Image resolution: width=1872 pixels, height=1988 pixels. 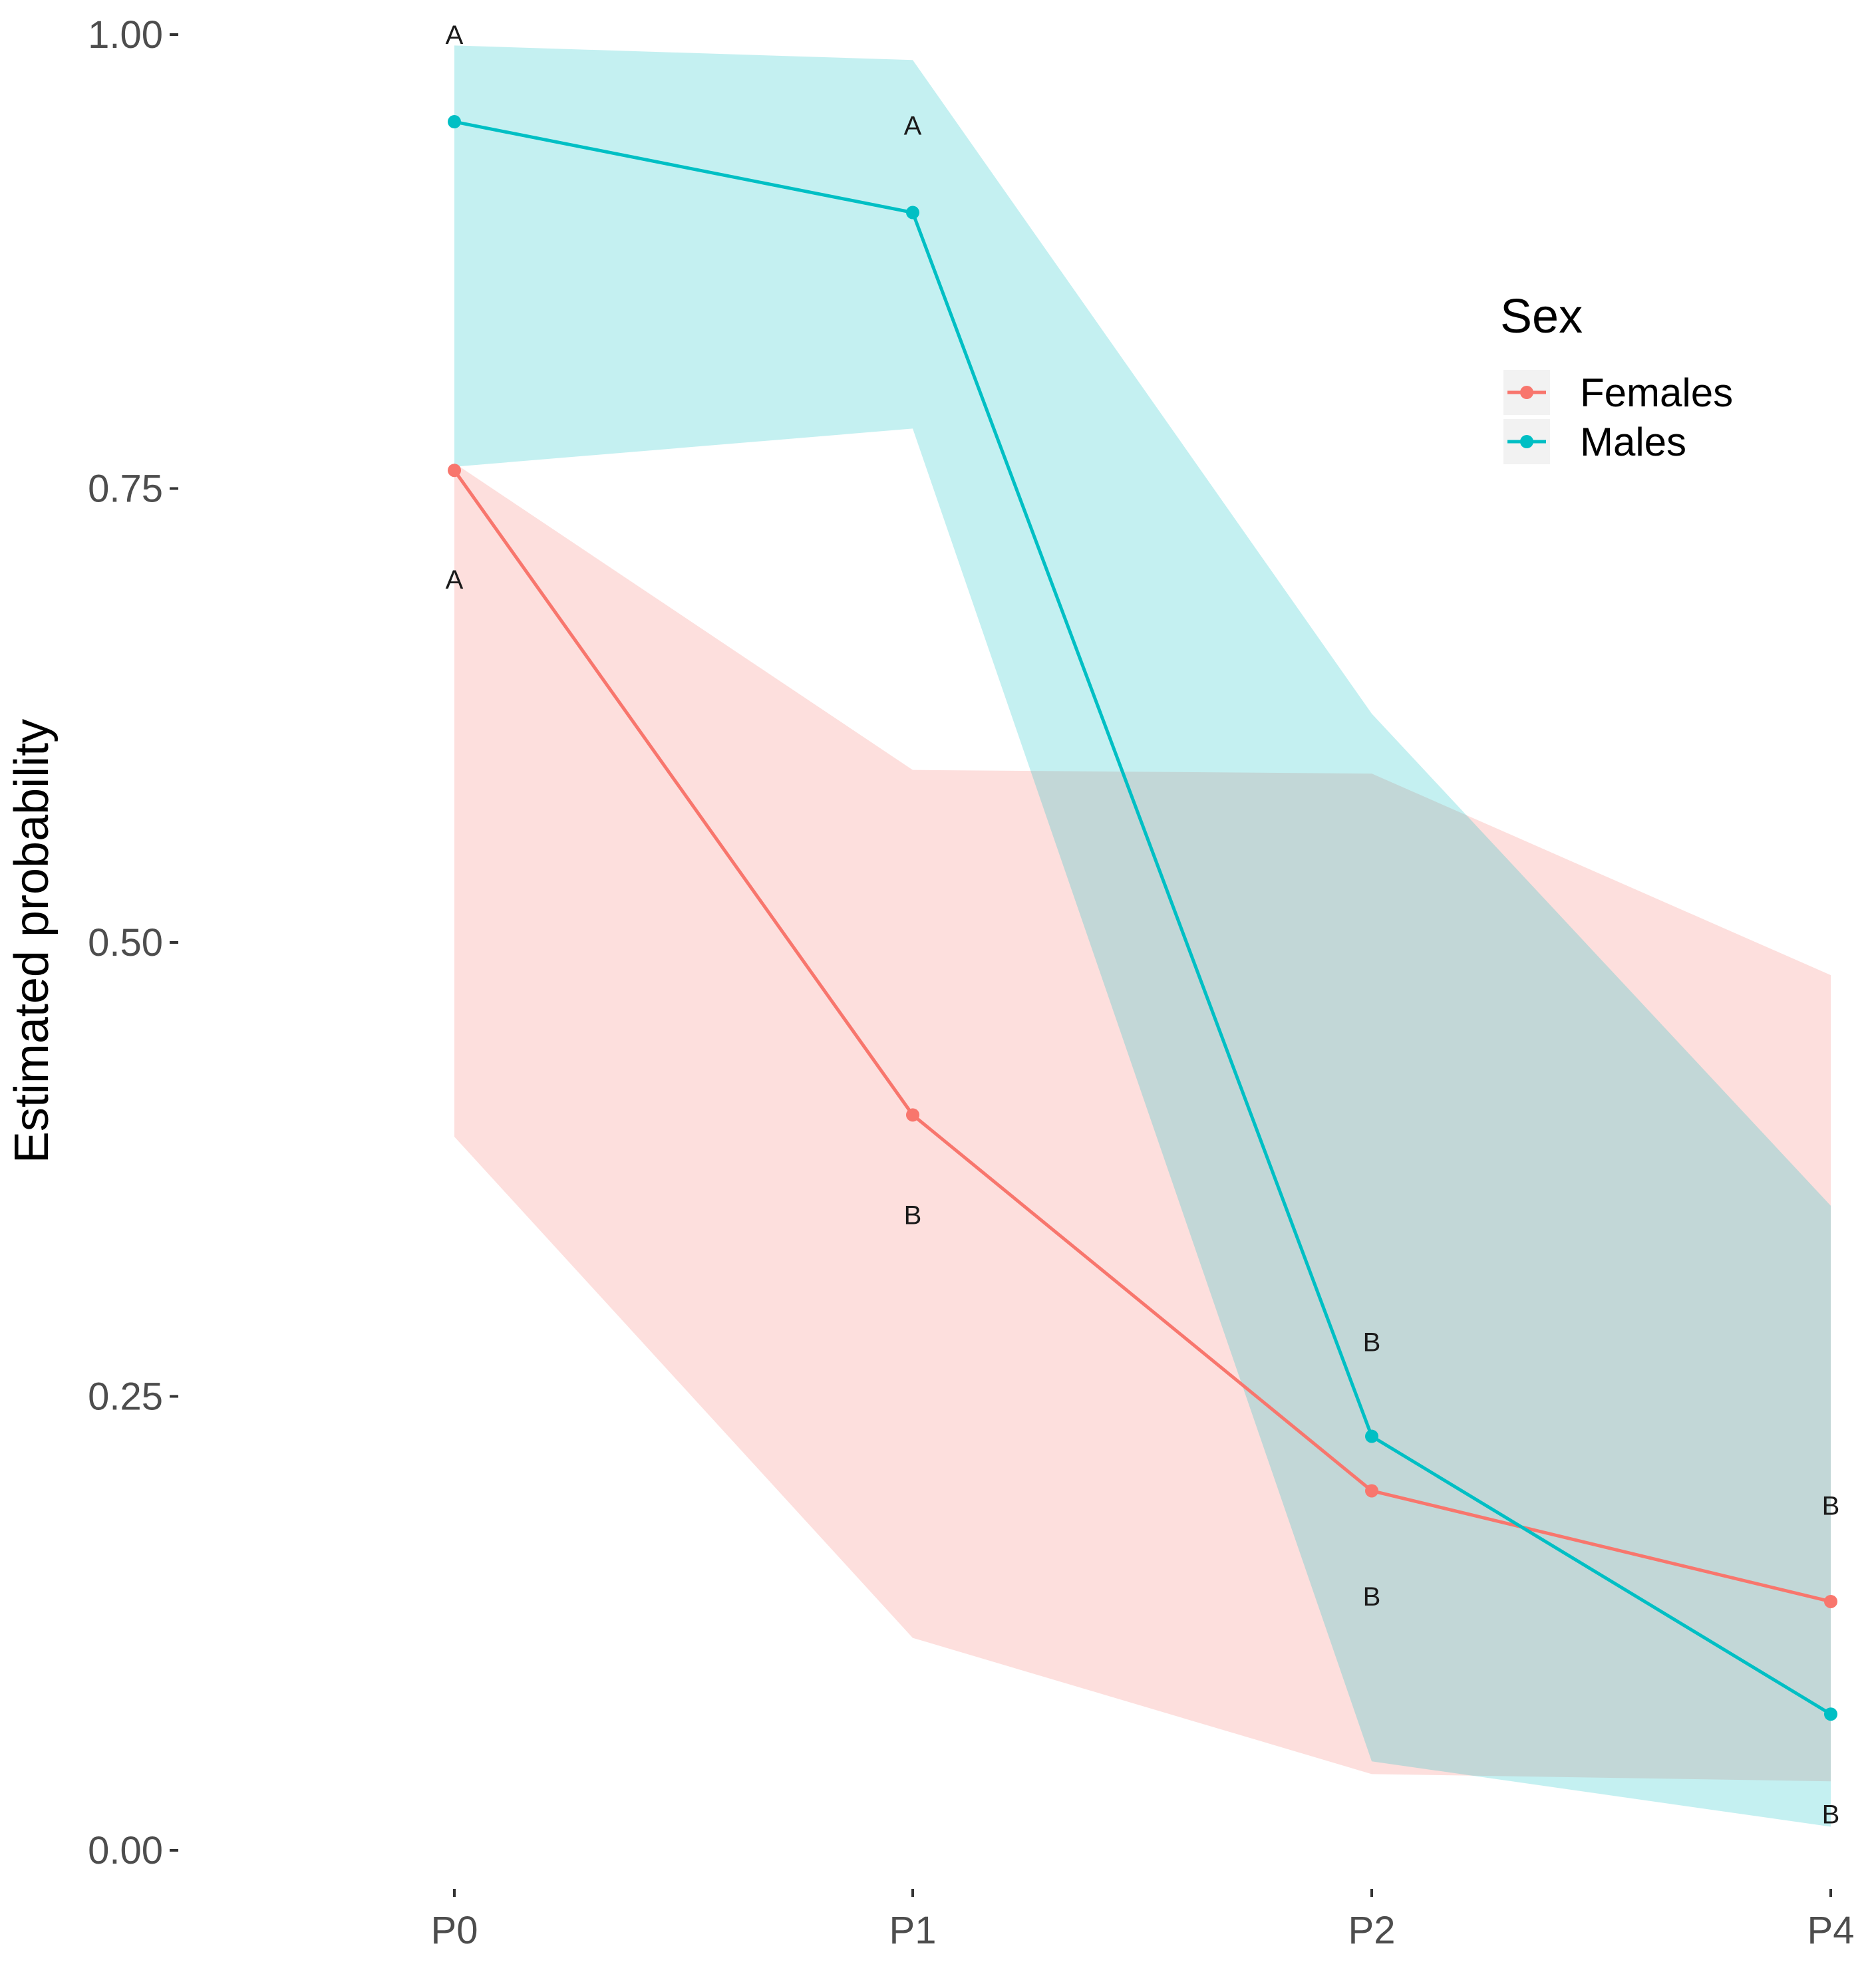 What do you see at coordinates (1633, 442) in the screenshot?
I see `legend-label-males: Males` at bounding box center [1633, 442].